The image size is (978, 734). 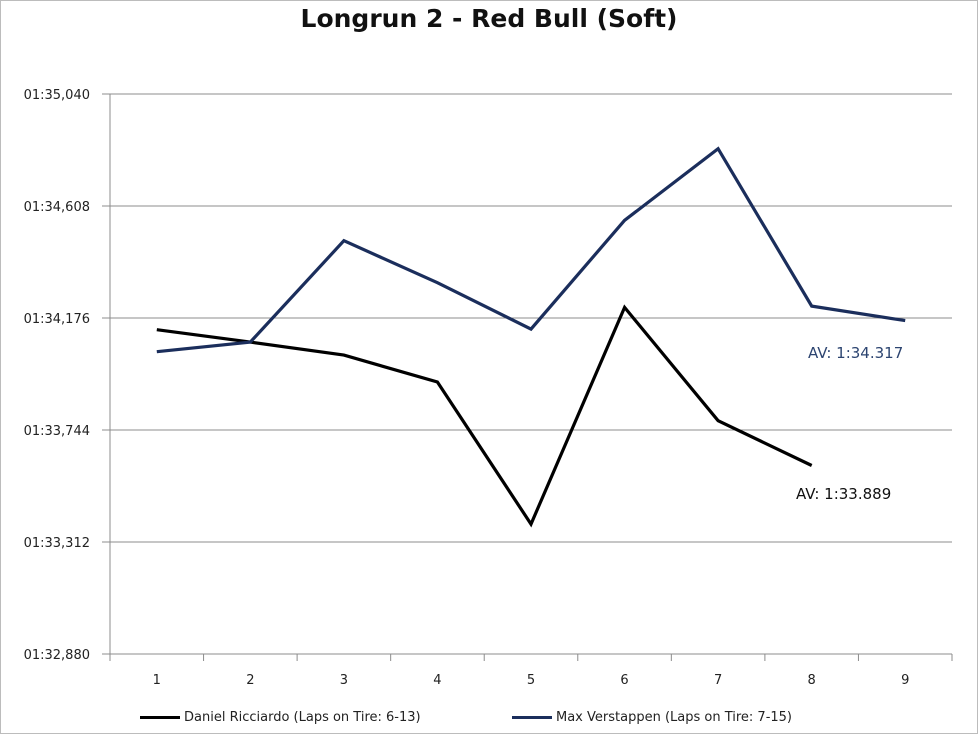 I want to click on y-tick-label: 01:33,744, so click(x=57, y=431).